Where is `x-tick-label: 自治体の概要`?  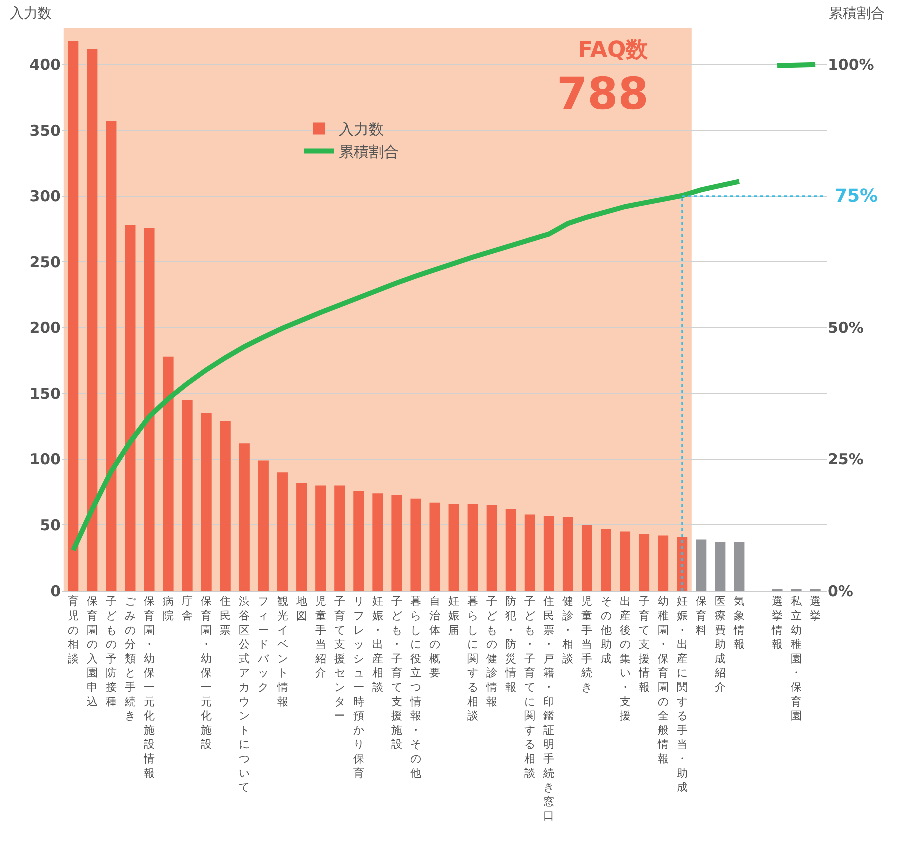 x-tick-label: 自治体の概要 is located at coordinates (434, 637).